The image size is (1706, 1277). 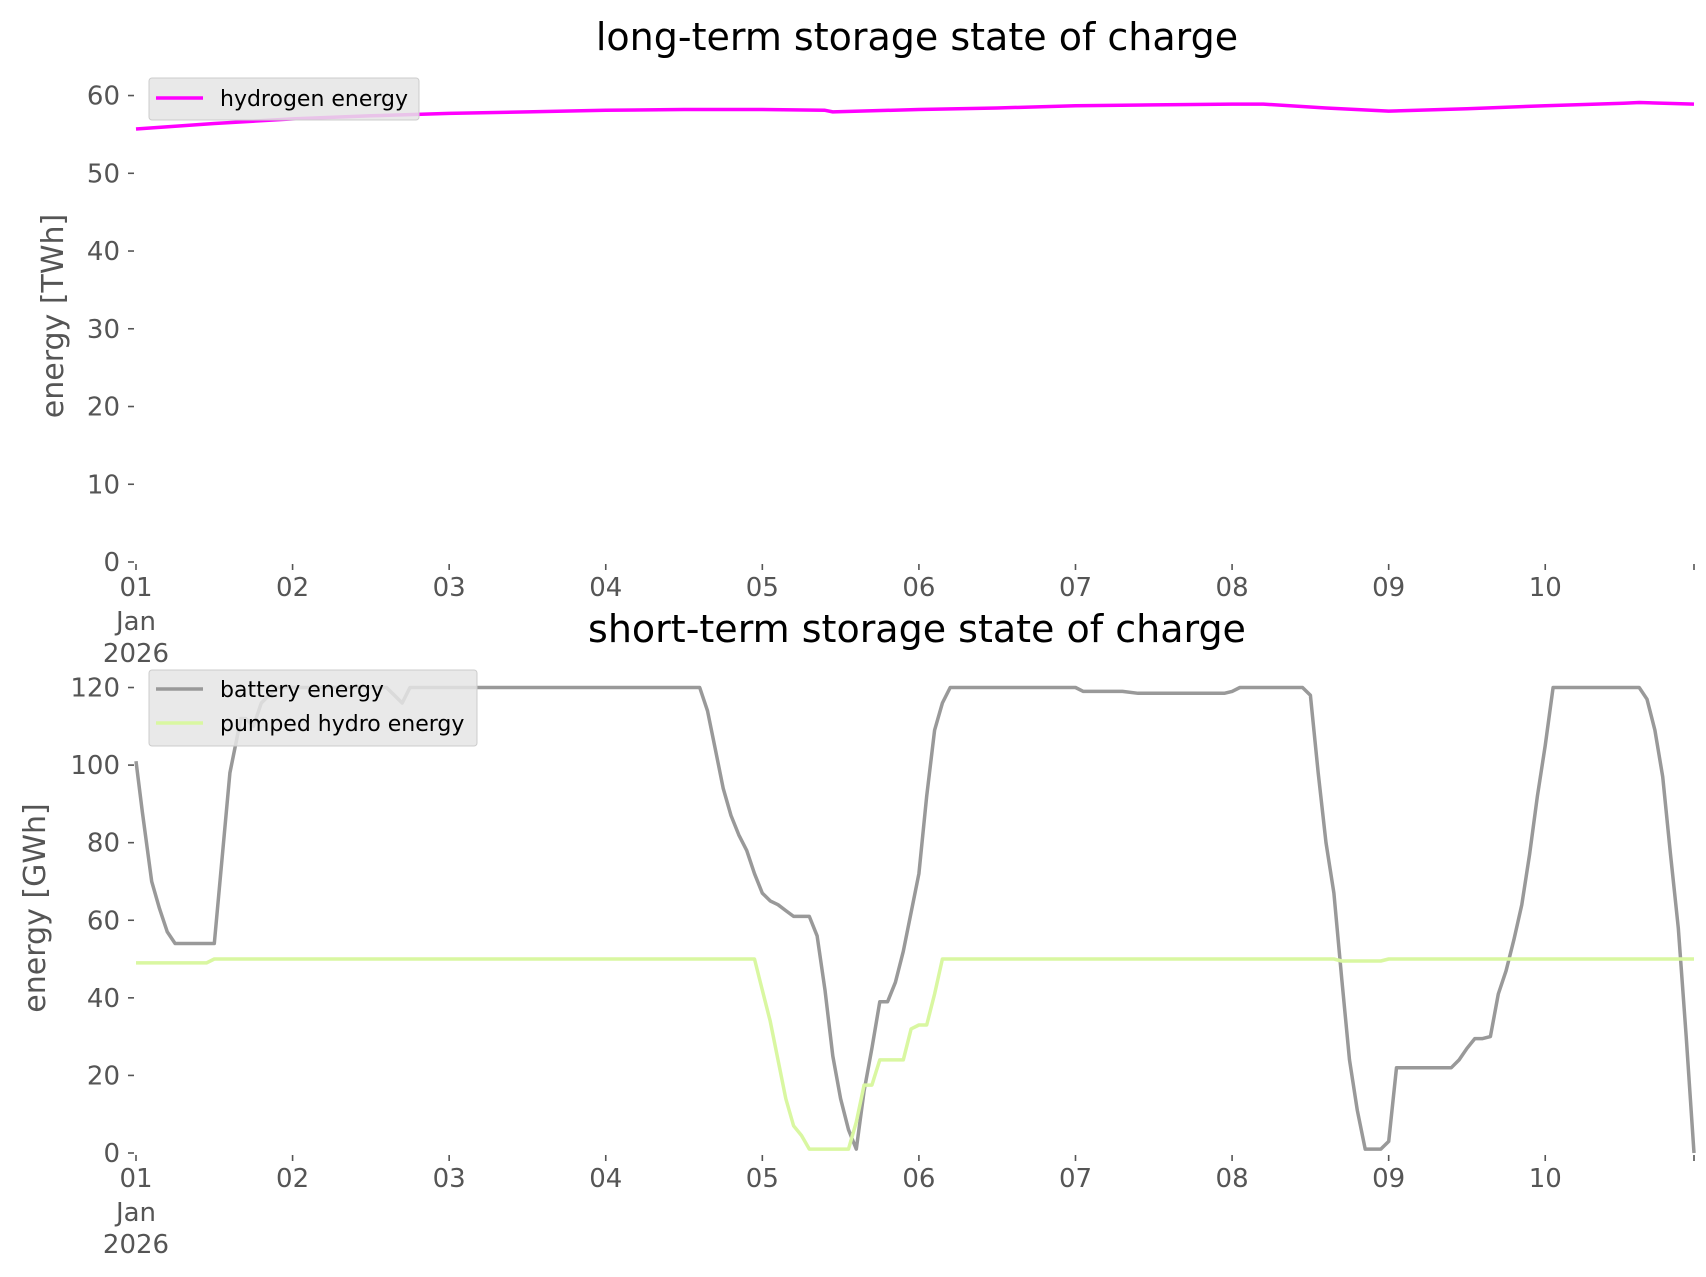 What do you see at coordinates (103, 844) in the screenshot?
I see `y-tick-label: 80` at bounding box center [103, 844].